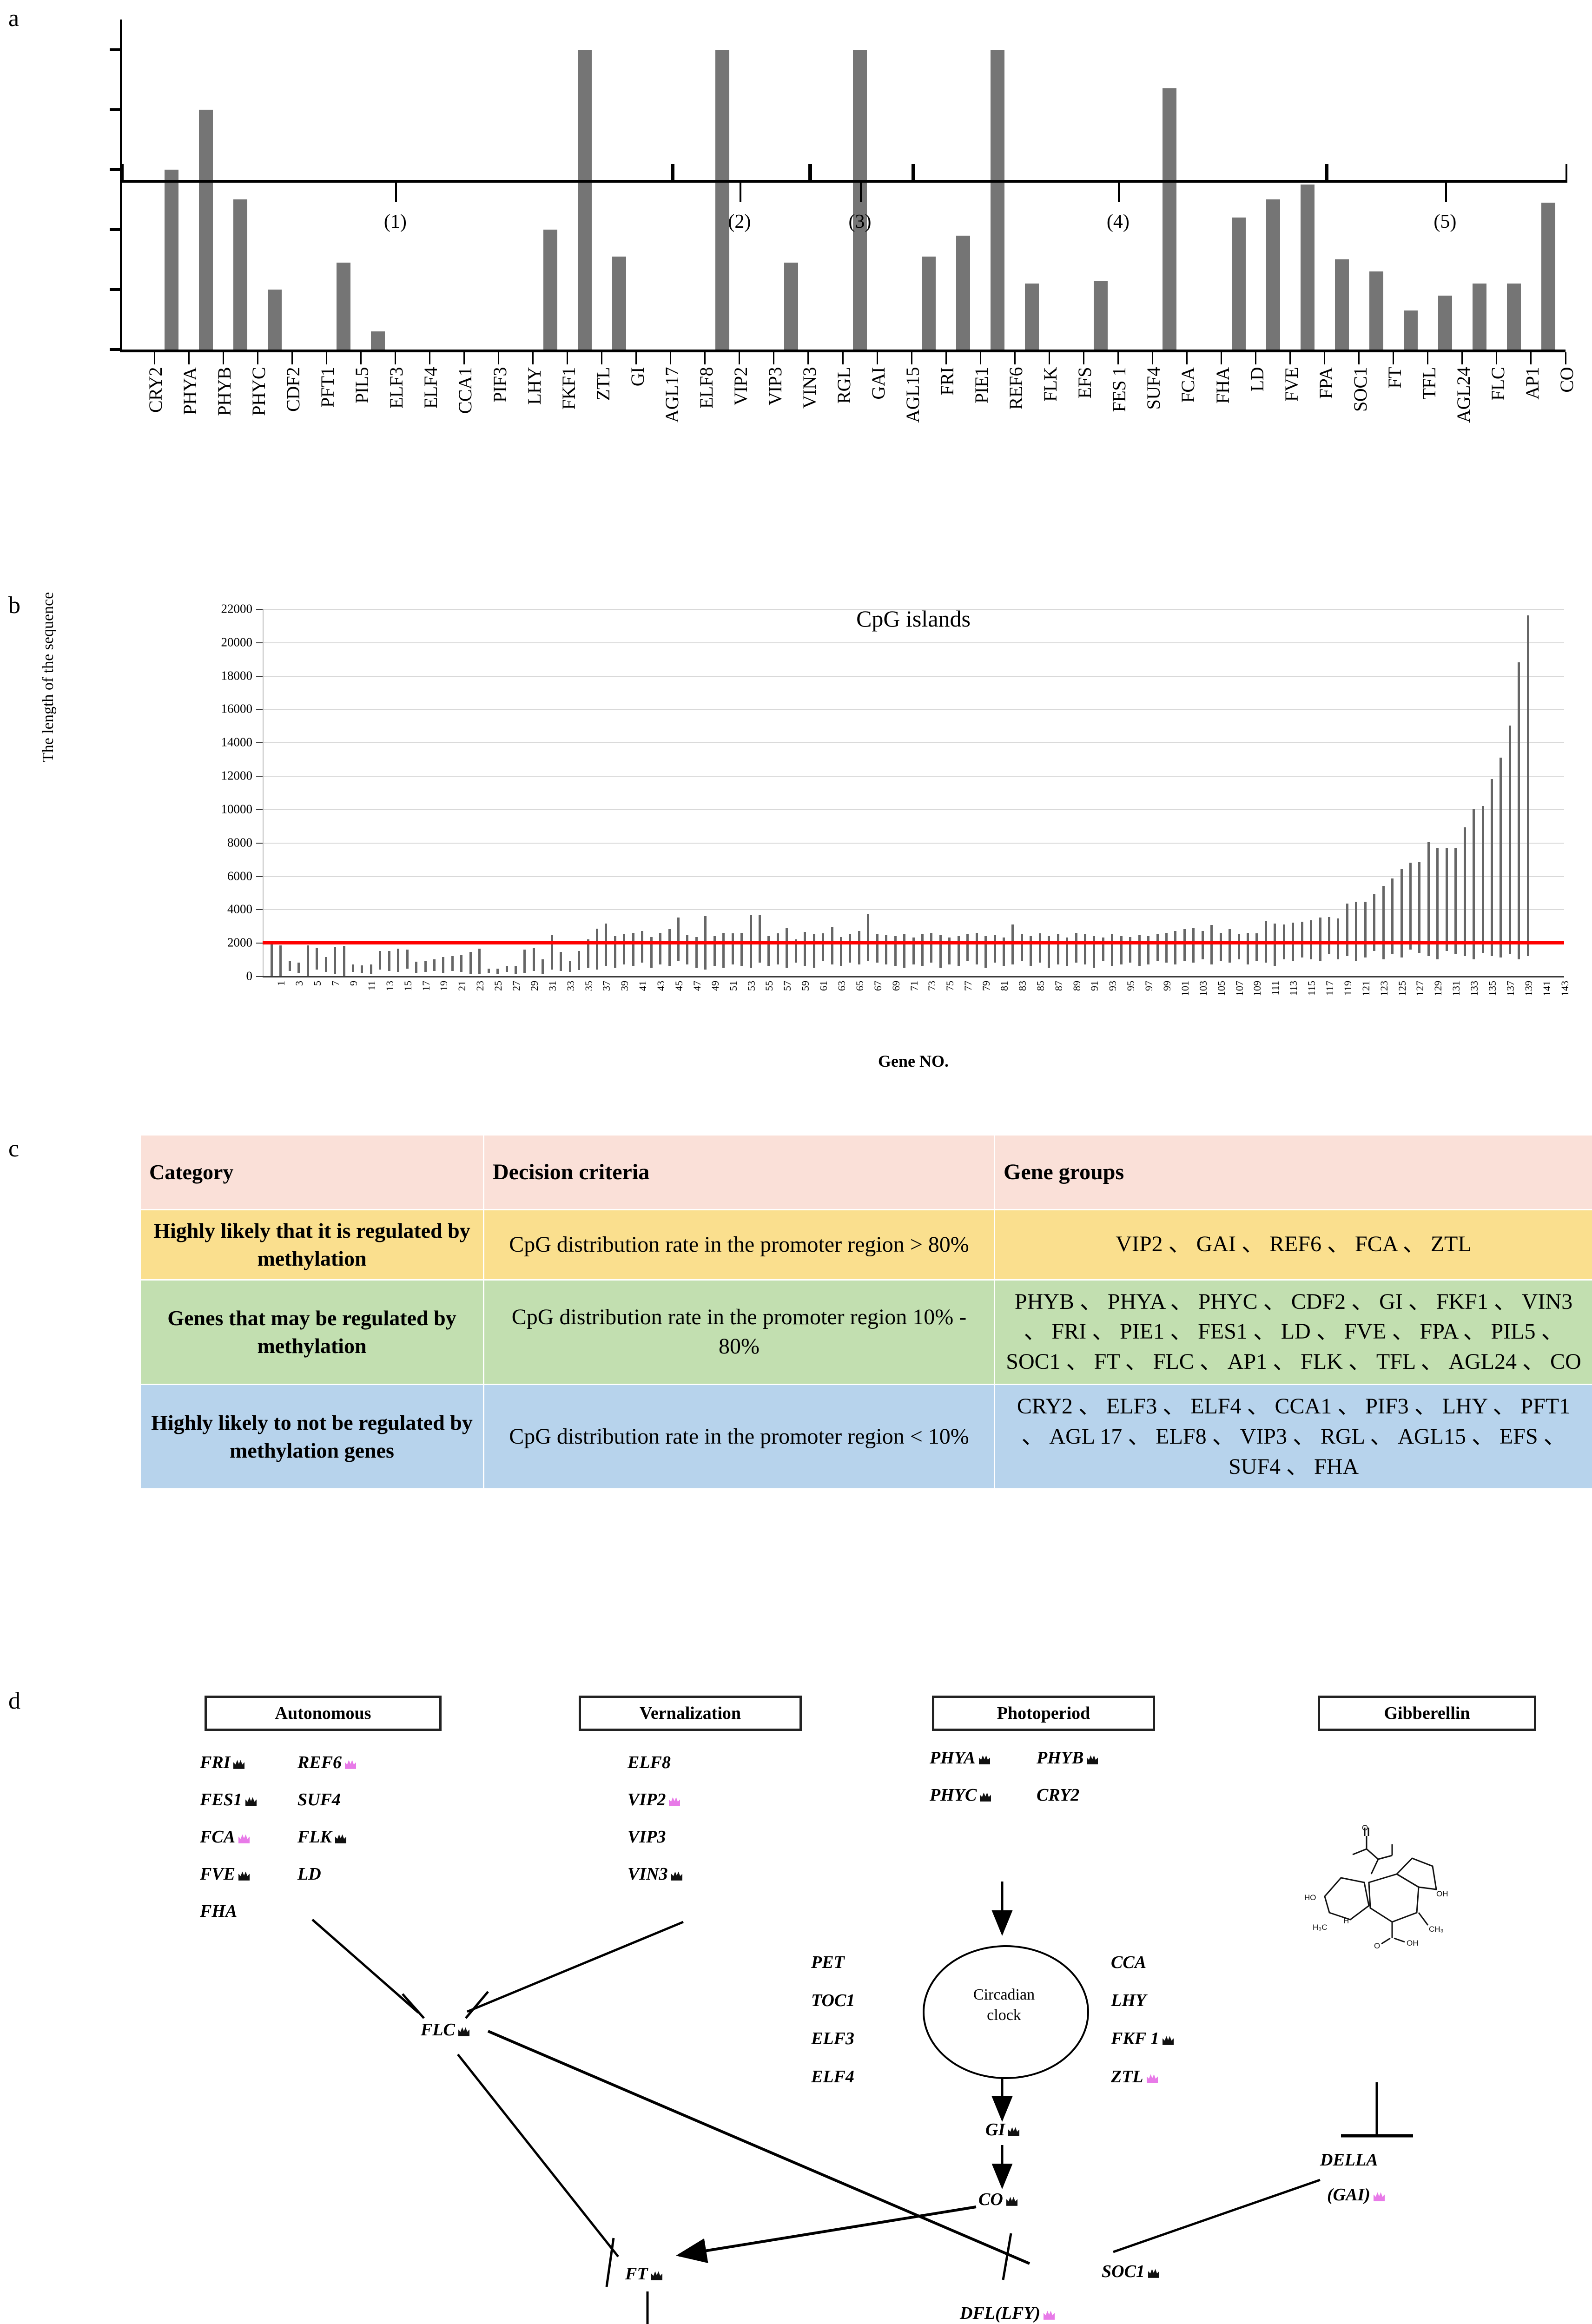  Describe the element at coordinates (953, 1758) in the screenshot. I see `gene-name: PHYA` at that location.